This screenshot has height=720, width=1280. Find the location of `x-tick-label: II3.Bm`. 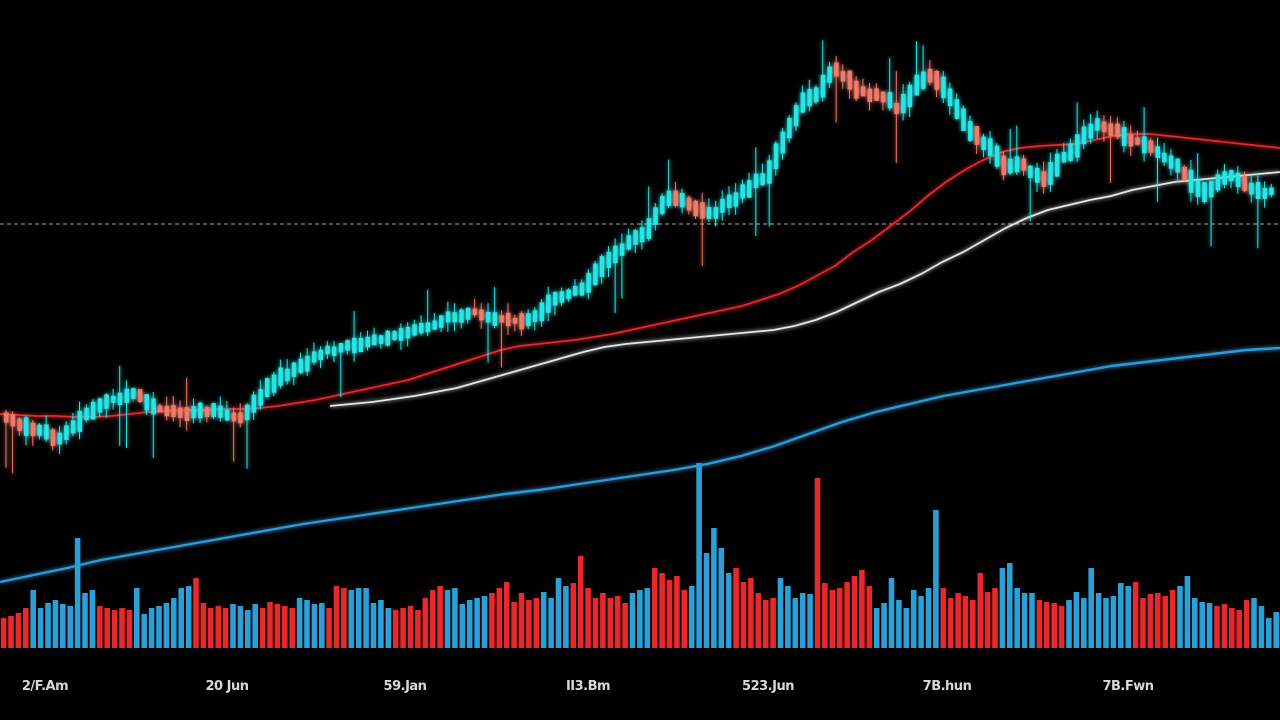

x-tick-label: II3.Bm is located at coordinates (588, 686).